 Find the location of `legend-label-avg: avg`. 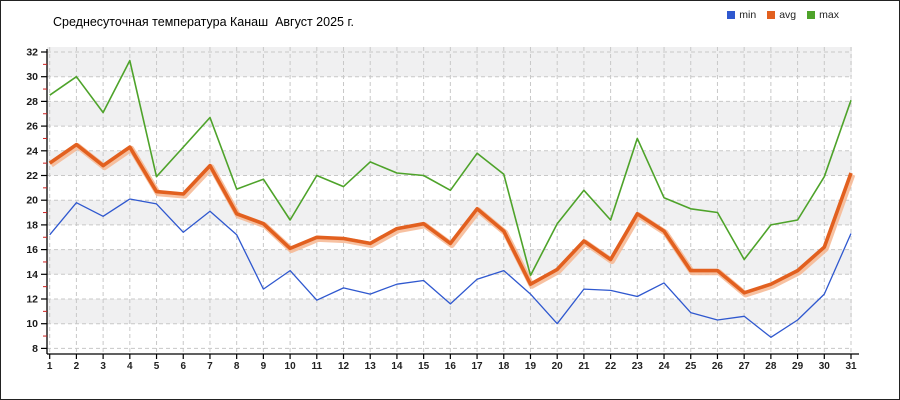

legend-label-avg: avg is located at coordinates (788, 15).